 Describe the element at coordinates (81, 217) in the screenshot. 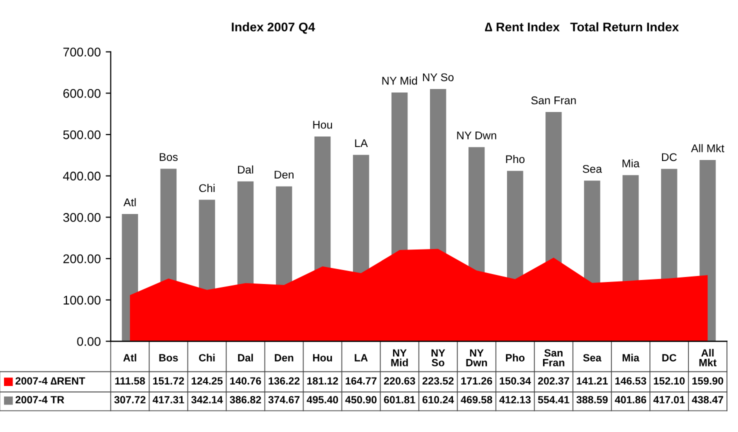

I see `y-tick-label: 300.00` at that location.